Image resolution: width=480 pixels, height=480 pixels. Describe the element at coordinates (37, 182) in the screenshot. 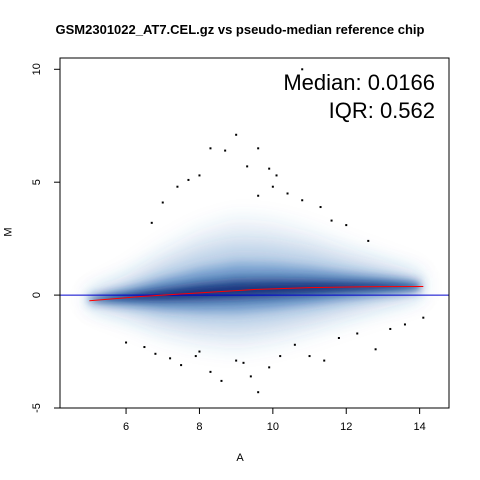

I see `y-tick-label: 5` at that location.